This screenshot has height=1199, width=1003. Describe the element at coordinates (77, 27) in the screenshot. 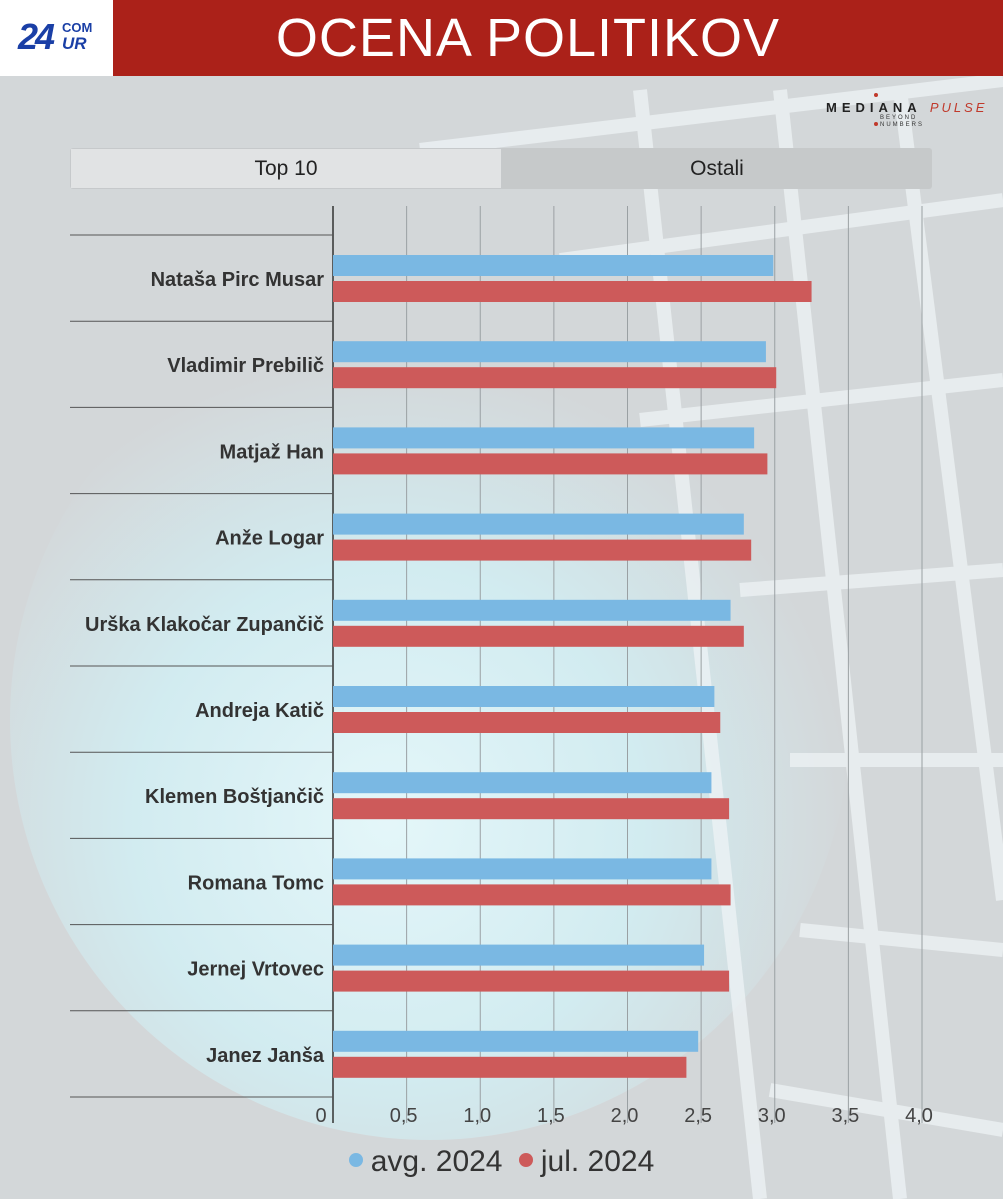

I see `logo-top-text: COM` at that location.